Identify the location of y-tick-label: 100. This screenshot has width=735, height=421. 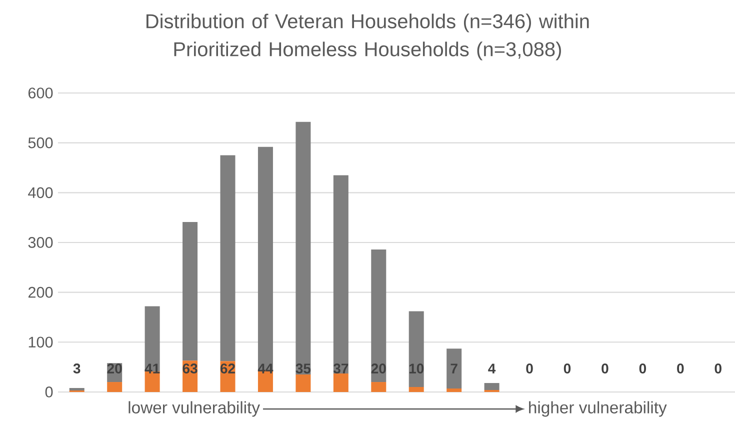
(40, 342).